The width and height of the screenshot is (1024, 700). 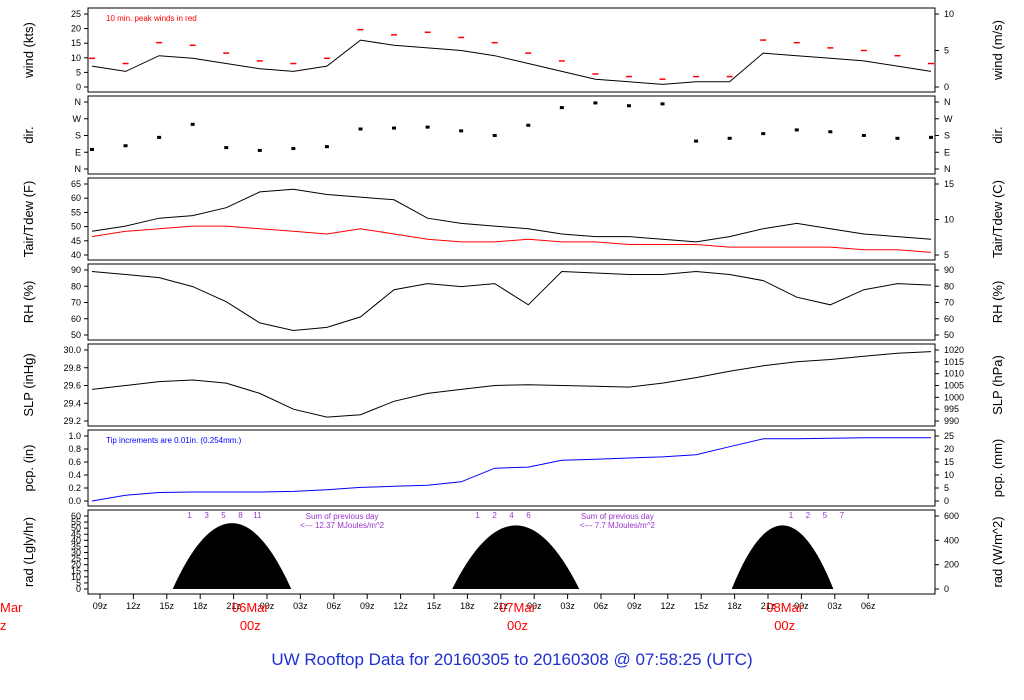 I want to click on rh-right-axis-label: RH (%), so click(x=997, y=302).